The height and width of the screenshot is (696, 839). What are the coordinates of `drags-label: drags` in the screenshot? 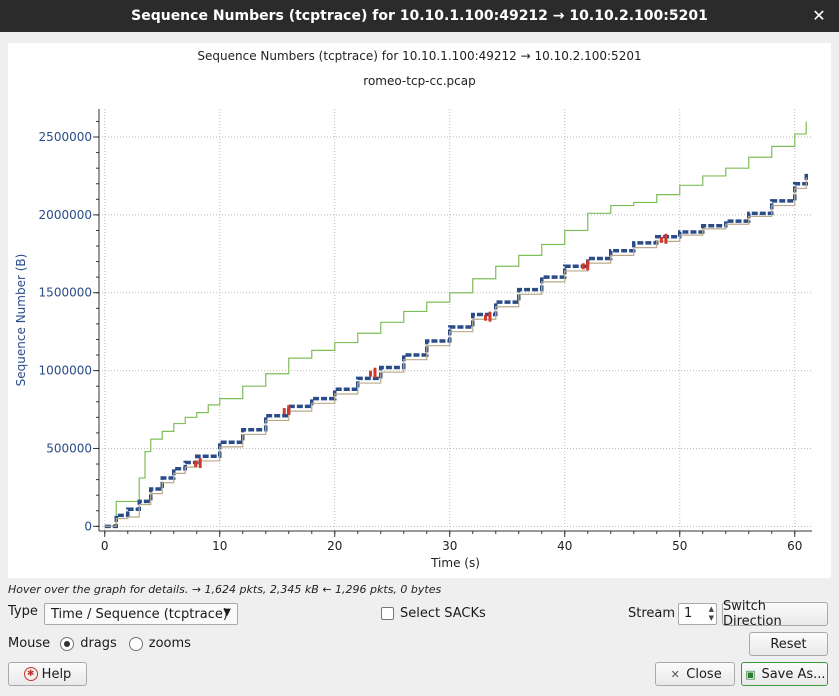 It's located at (98, 643).